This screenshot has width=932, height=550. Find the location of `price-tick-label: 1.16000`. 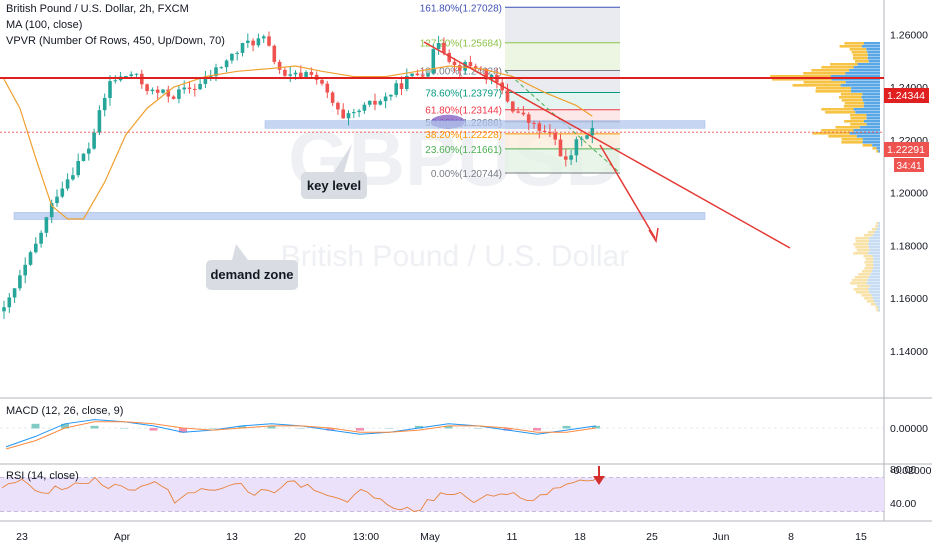

price-tick-label: 1.16000 is located at coordinates (909, 299).